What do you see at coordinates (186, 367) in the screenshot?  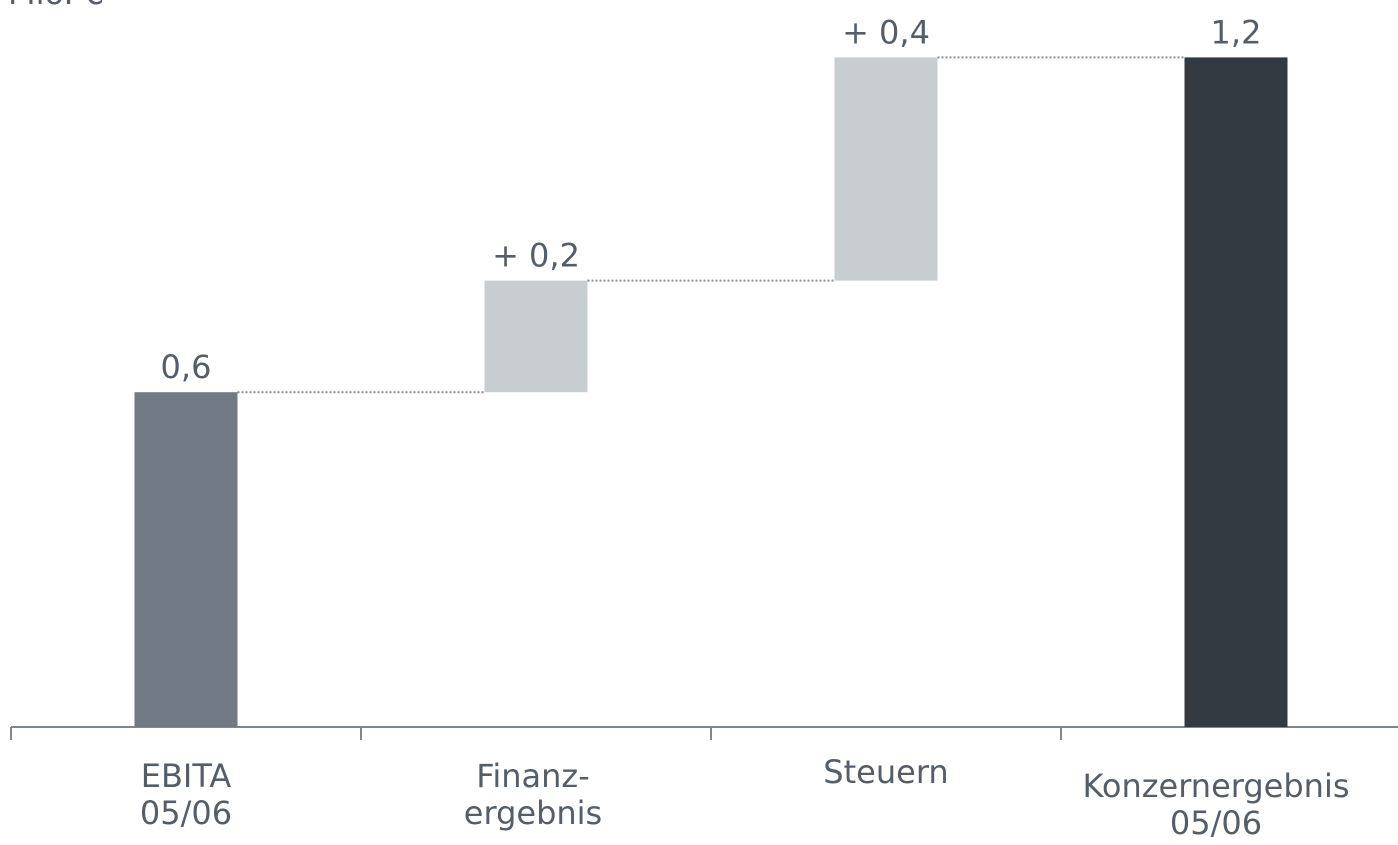 I see `value-label: 0,6` at bounding box center [186, 367].